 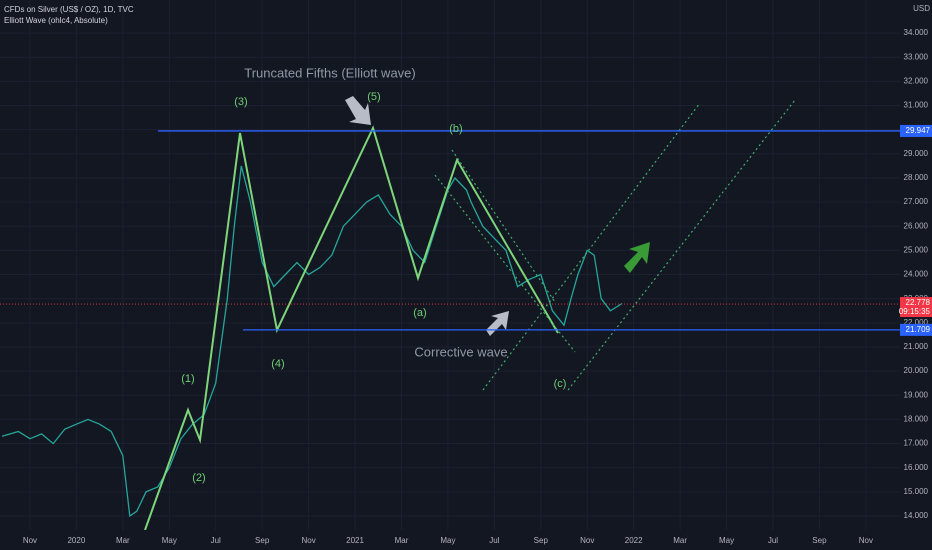 What do you see at coordinates (419, 313) in the screenshot?
I see `annotation: (a)` at bounding box center [419, 313].